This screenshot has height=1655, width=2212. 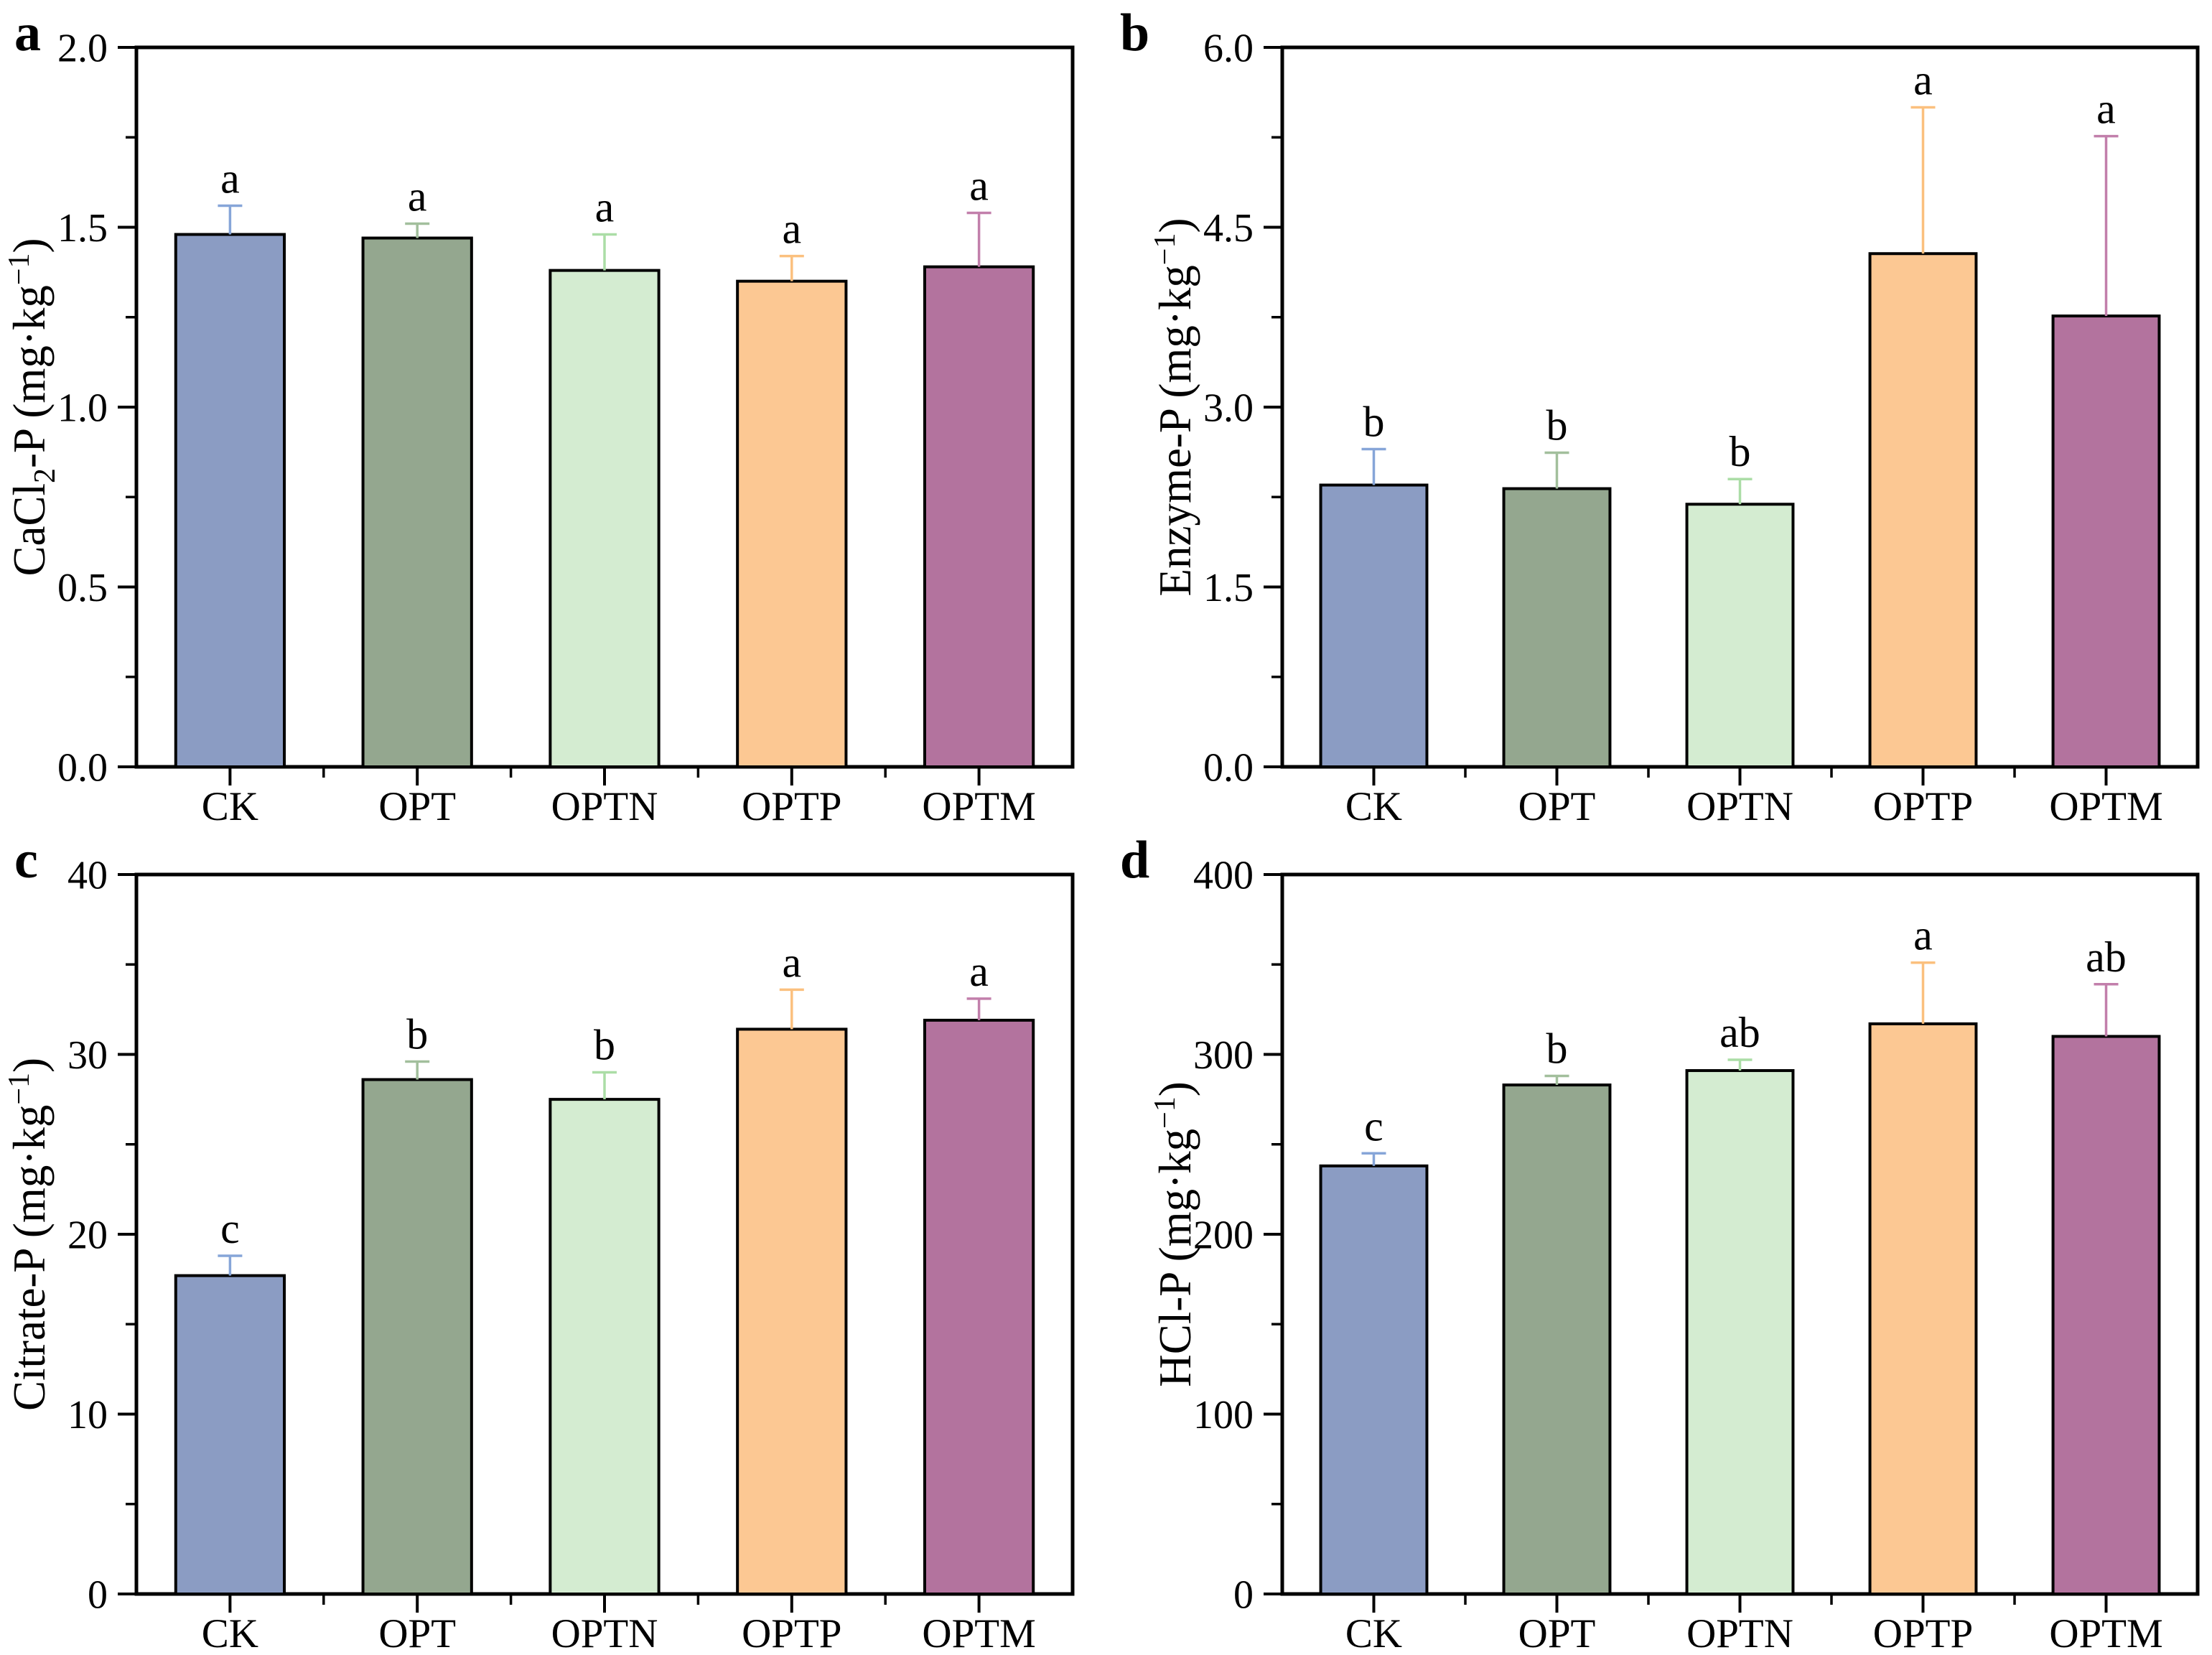 I want to click on y-tick-label: 400, so click(x=1223, y=876).